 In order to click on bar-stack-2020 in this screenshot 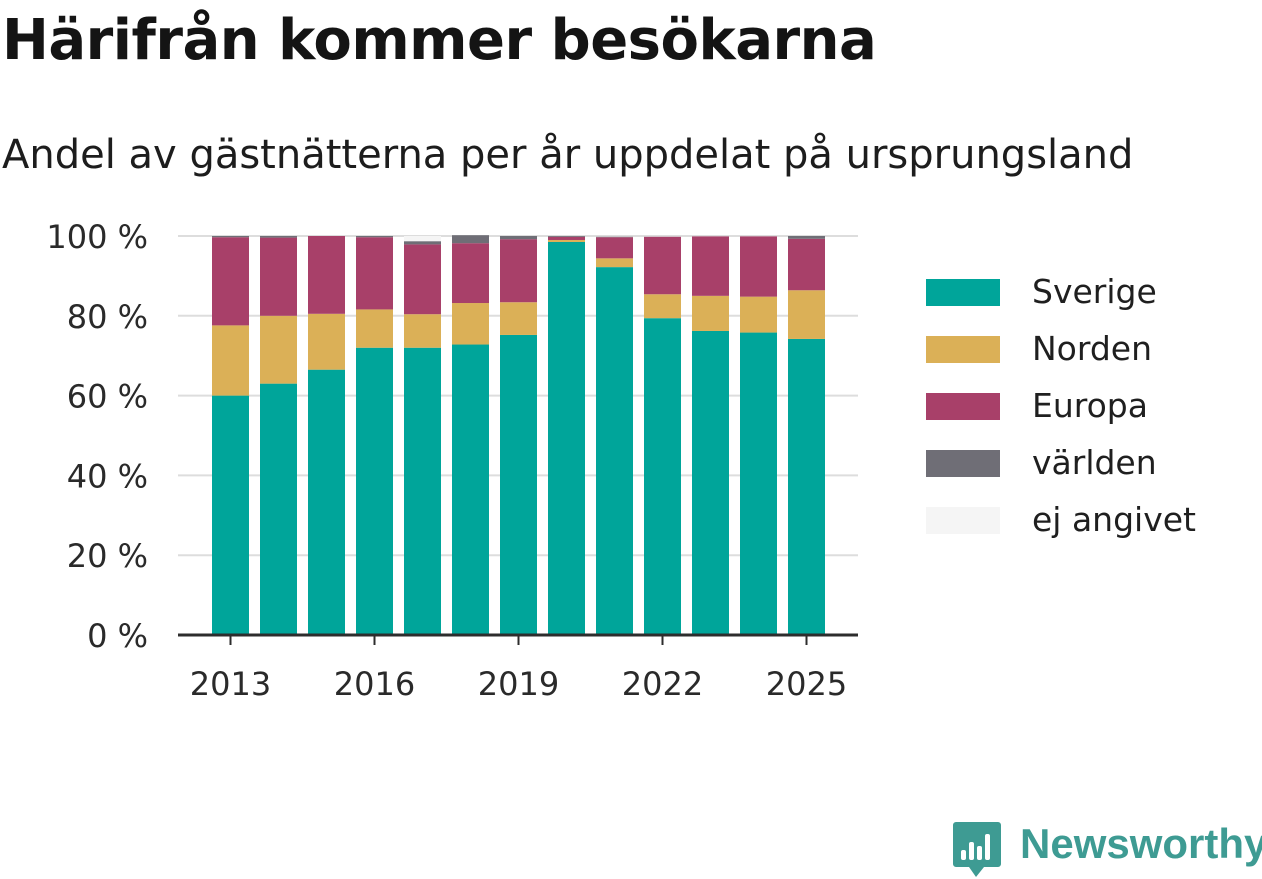, I will do `click(566, 436)`.